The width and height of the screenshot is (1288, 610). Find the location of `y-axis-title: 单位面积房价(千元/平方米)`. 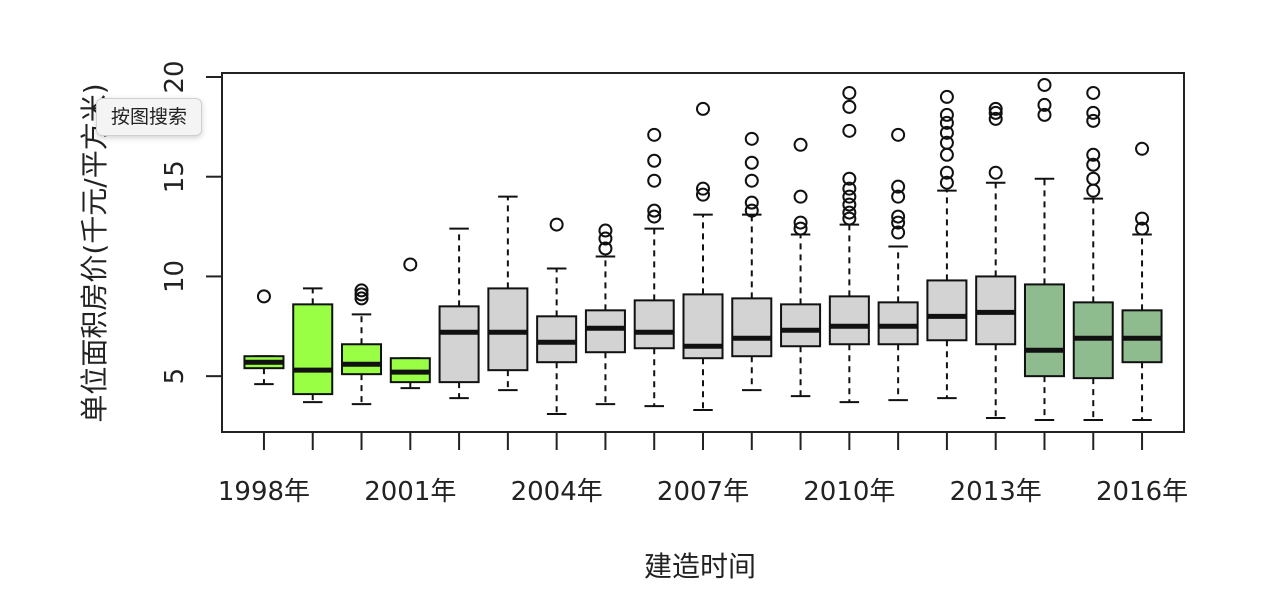

y-axis-title: 单位面积房价(千元/平方米) is located at coordinates (94, 252).